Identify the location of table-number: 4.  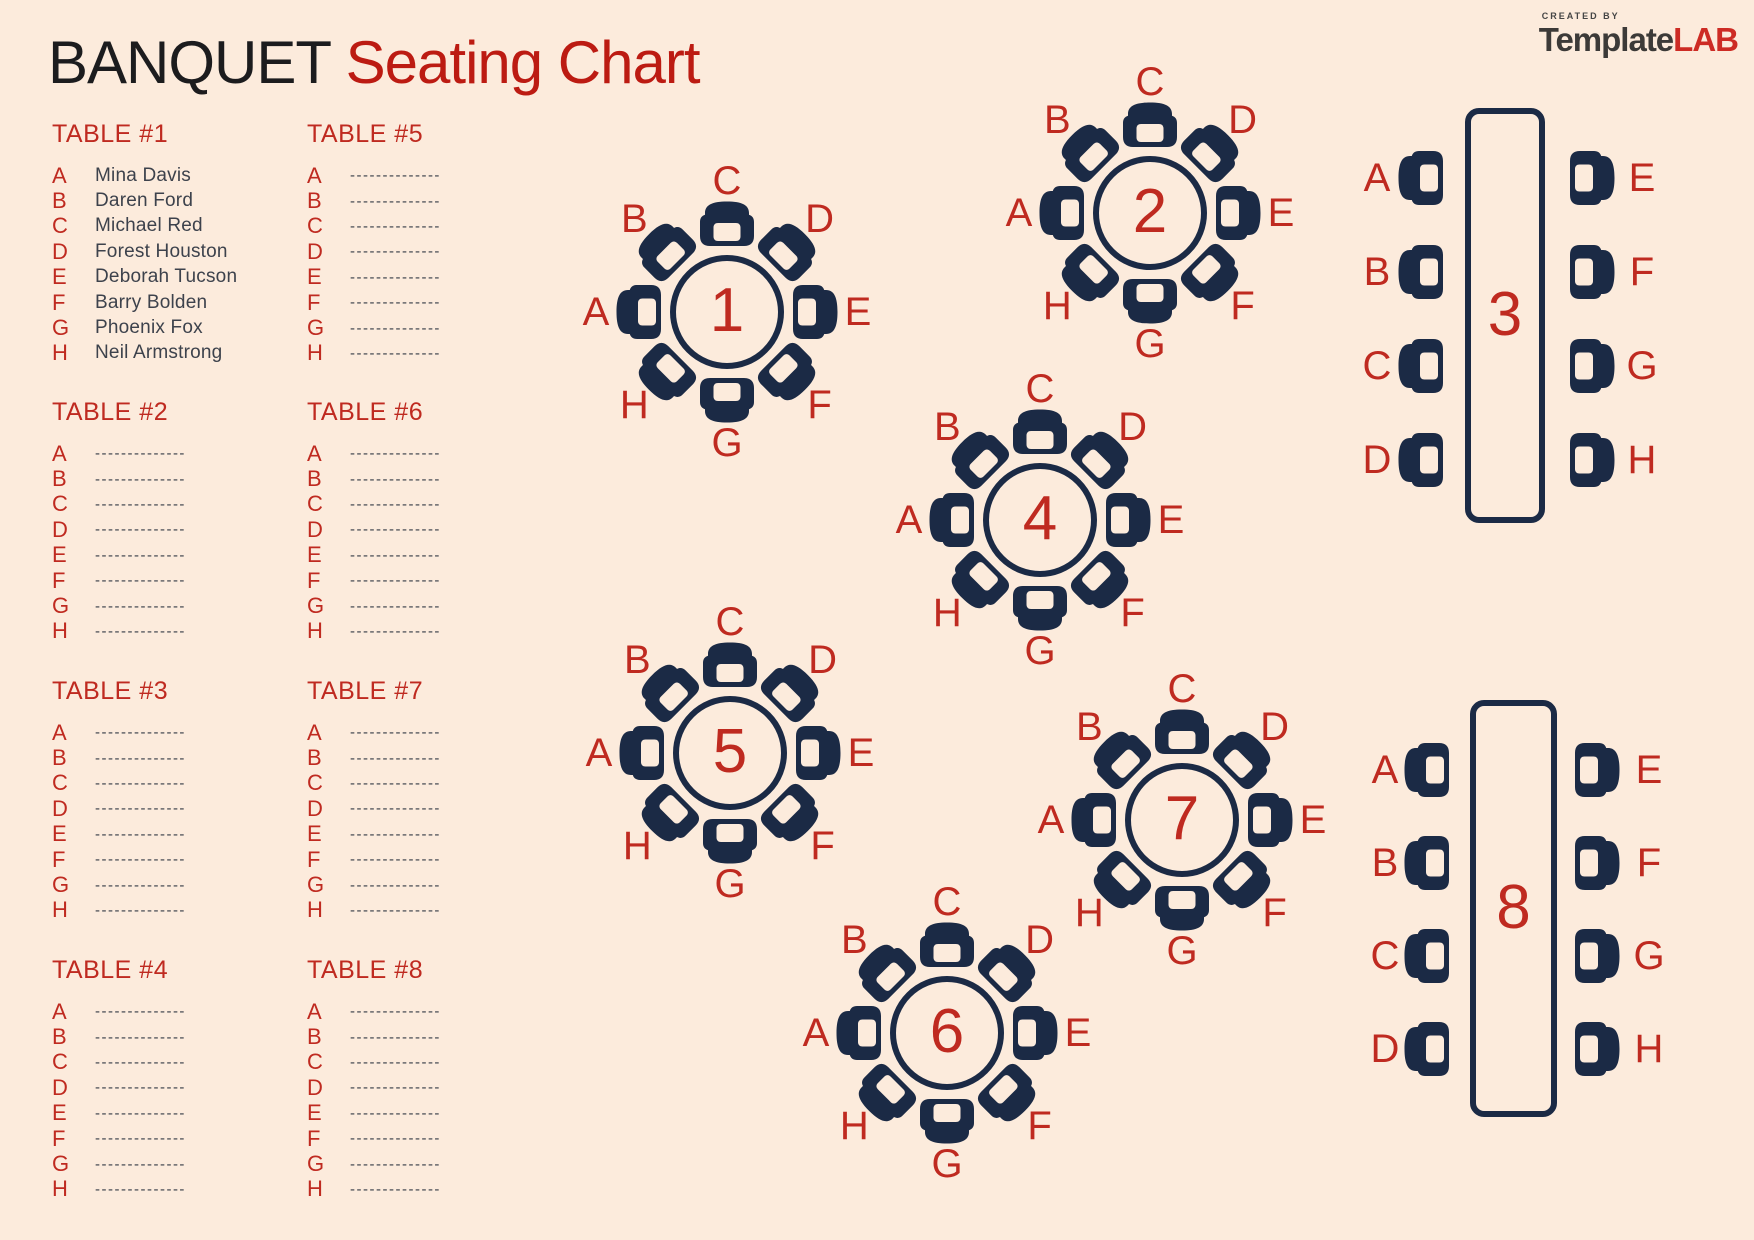
(1040, 518).